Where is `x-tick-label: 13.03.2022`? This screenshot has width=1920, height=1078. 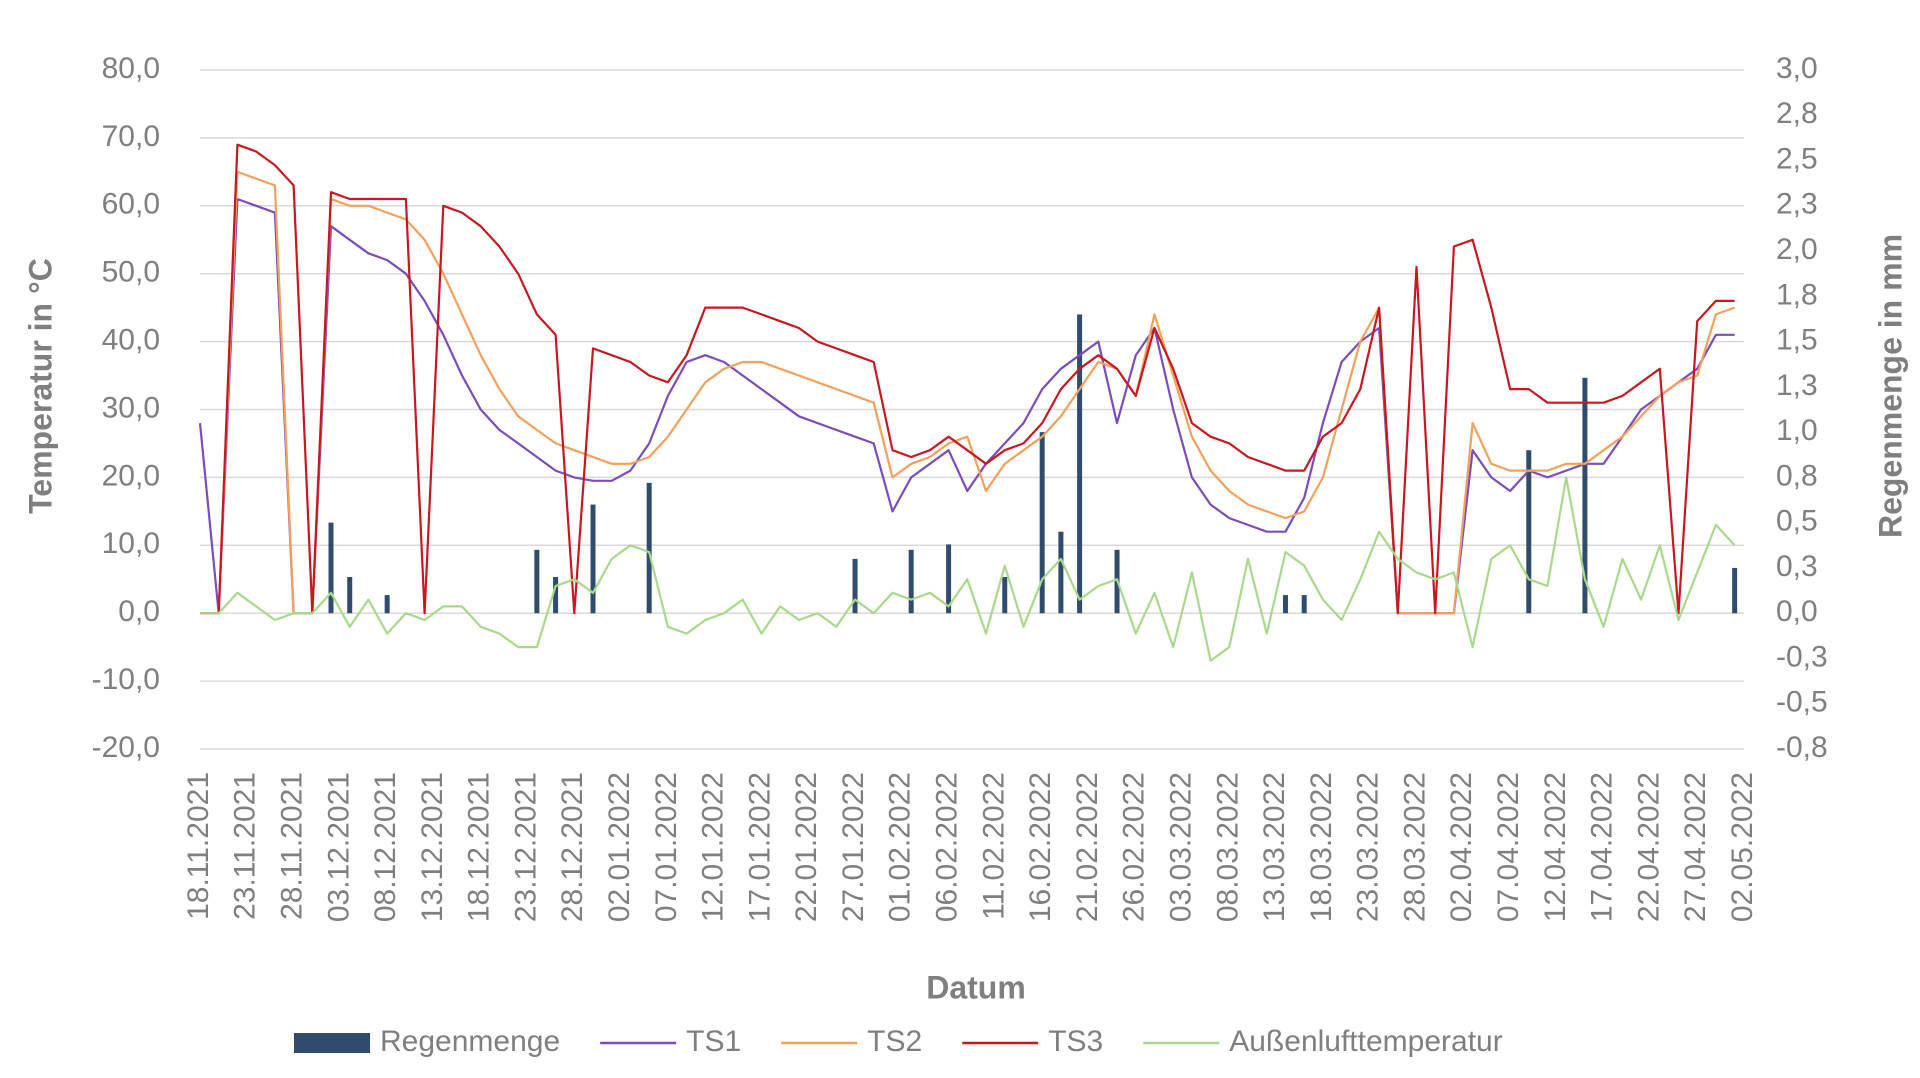
x-tick-label: 13.03.2022 is located at coordinates (1274, 847).